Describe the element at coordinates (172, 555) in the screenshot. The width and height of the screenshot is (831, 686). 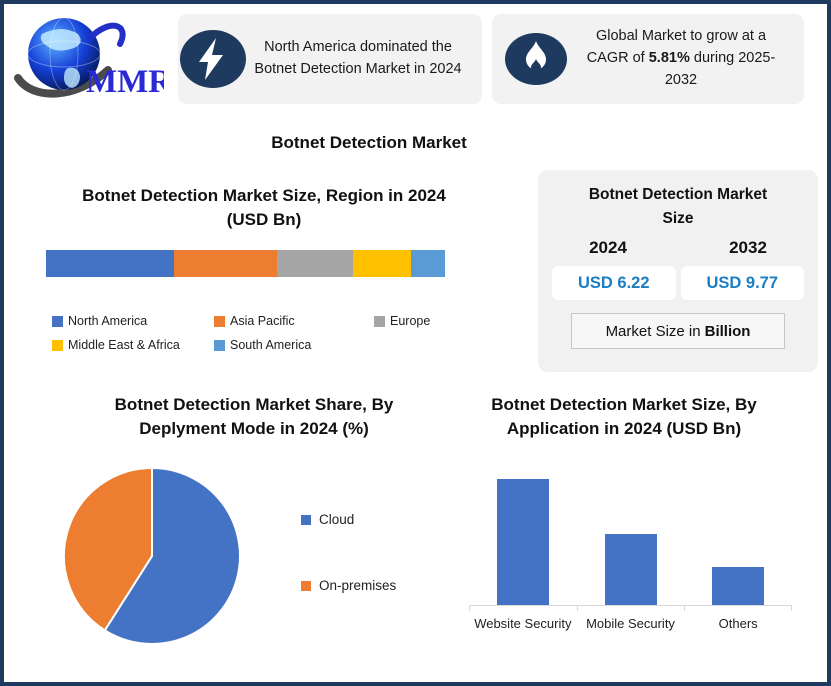
I see `pie-slice-cloud` at that location.